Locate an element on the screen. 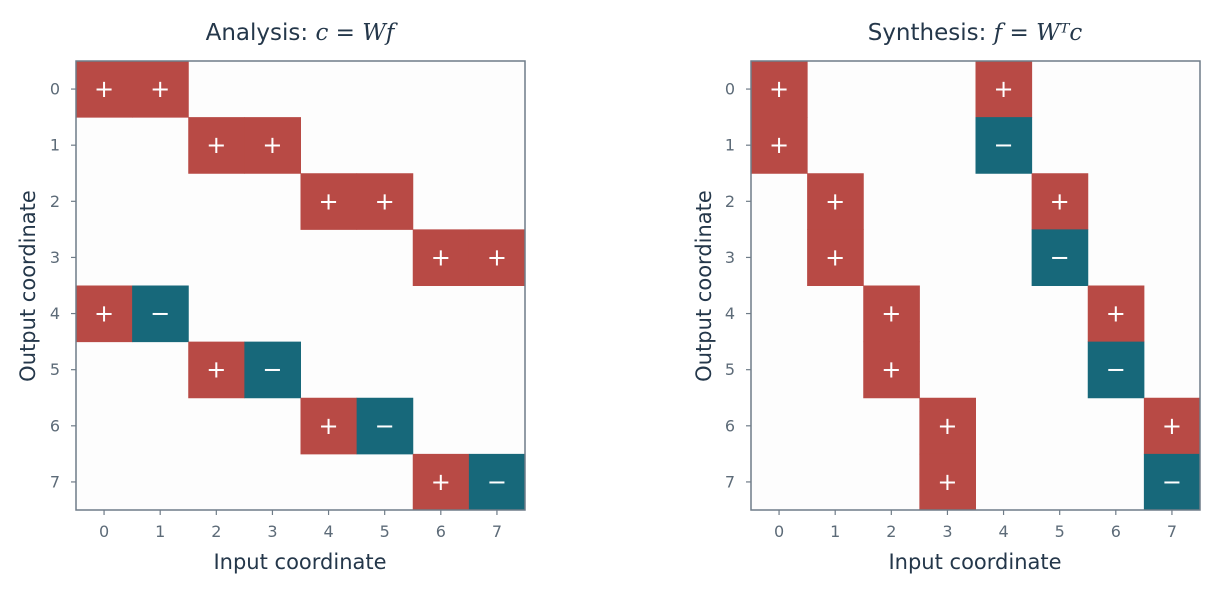 Image resolution: width=1218 pixels, height=593 pixels. analysis-x-tick-label: 2 is located at coordinates (216, 531).